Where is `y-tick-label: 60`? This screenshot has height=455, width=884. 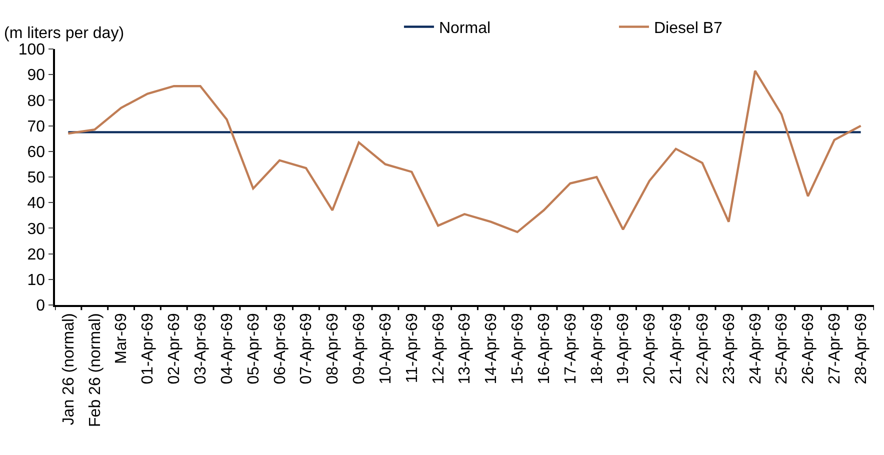 y-tick-label: 60 is located at coordinates (36, 152).